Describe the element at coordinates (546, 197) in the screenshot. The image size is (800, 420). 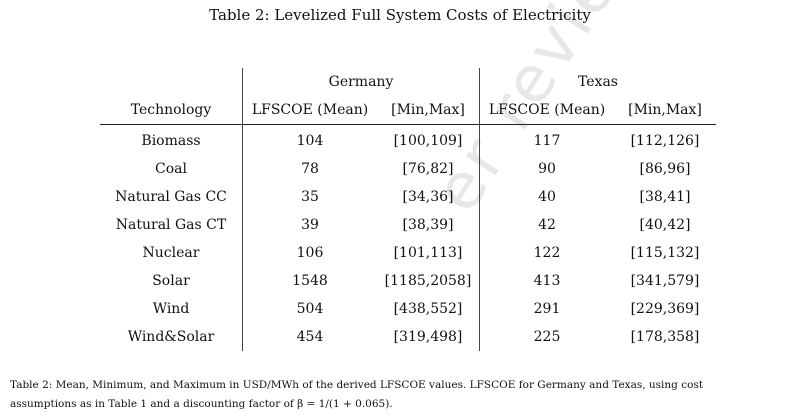
I see `cell-texas-mean: 40` at that location.